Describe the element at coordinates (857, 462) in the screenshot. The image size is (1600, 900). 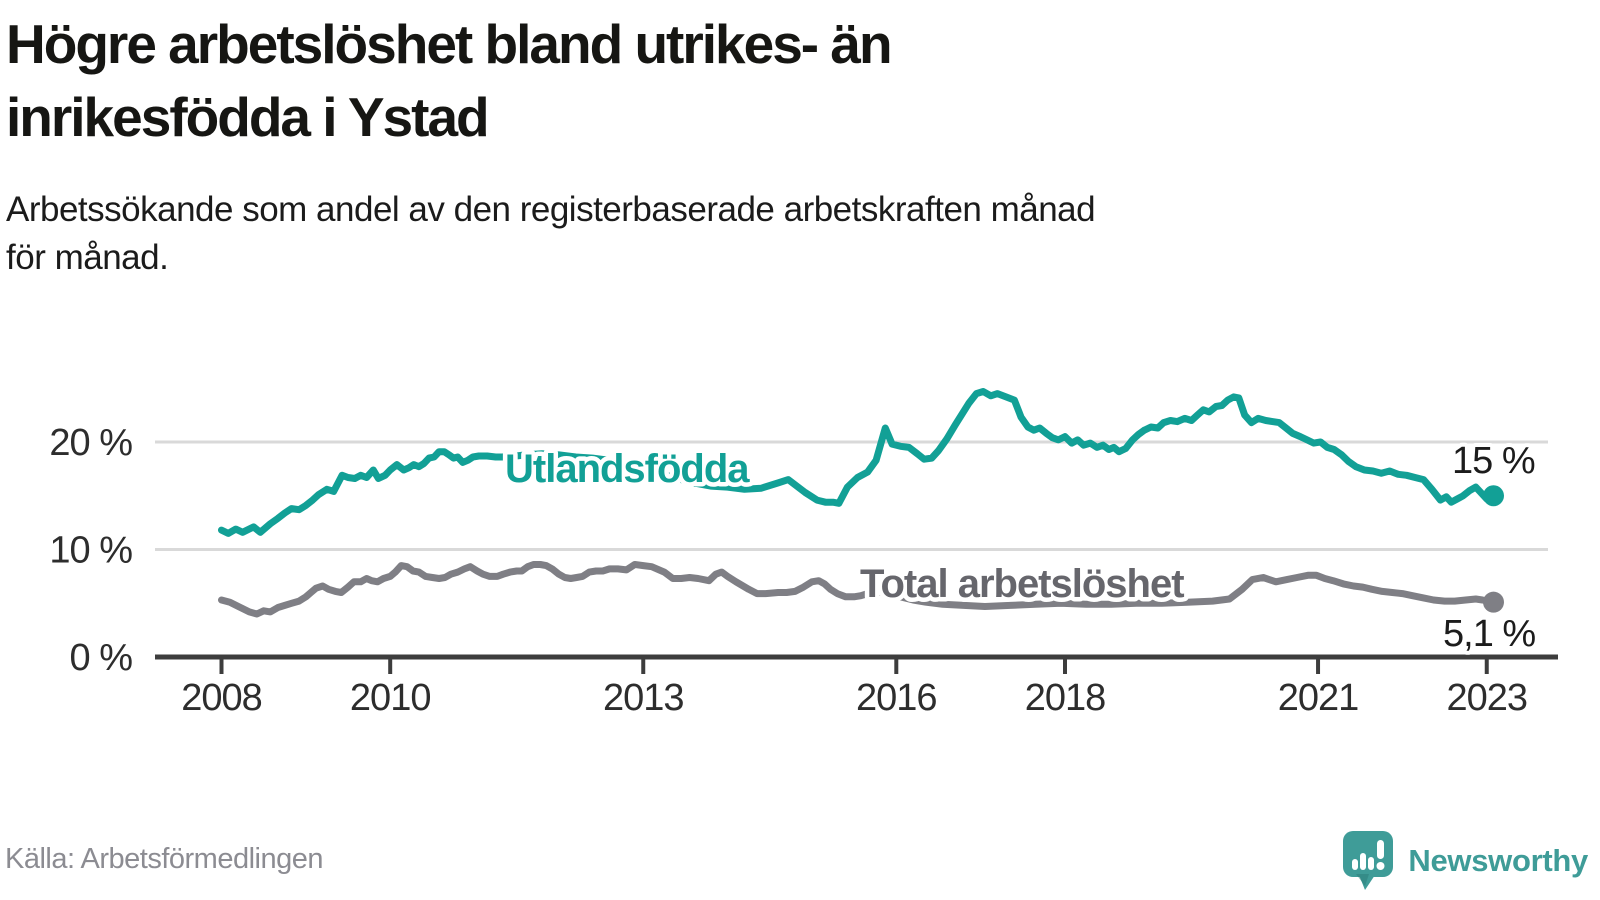
I see `series-line-utlandsfodda` at that location.